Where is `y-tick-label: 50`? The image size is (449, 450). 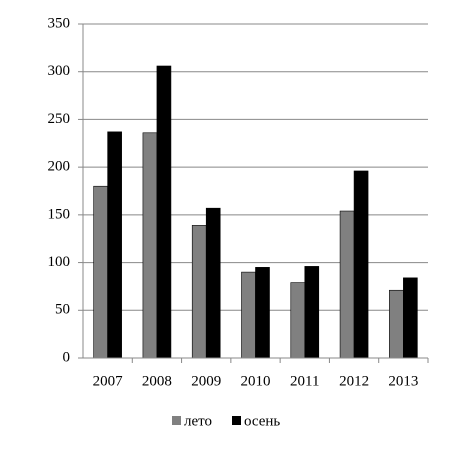 y-tick-label: 50 is located at coordinates (62, 310).